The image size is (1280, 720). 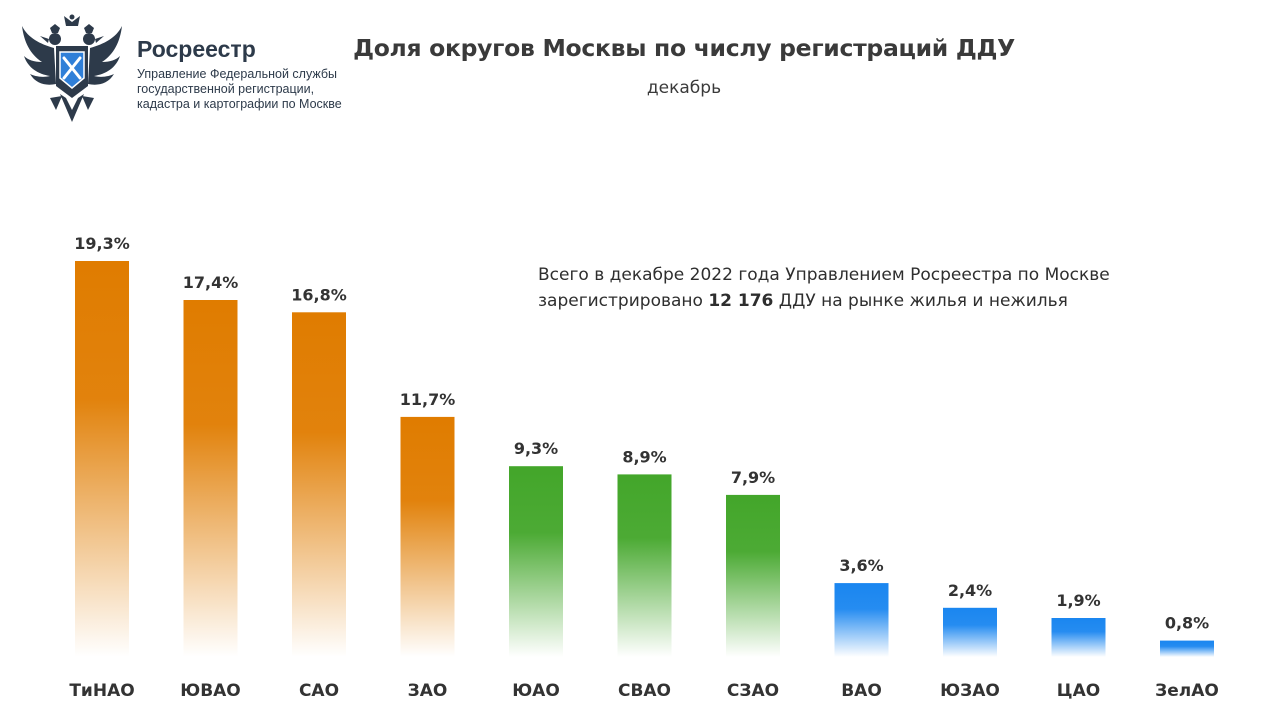 I want to click on bar-ЗАО, so click(x=427, y=536).